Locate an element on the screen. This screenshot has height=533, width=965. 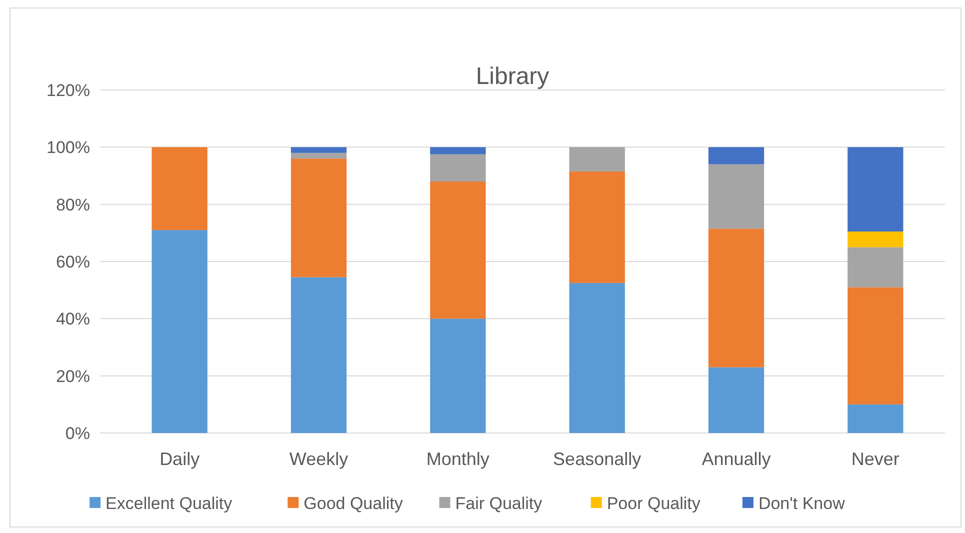
x-tick-label: Annually is located at coordinates (736, 459).